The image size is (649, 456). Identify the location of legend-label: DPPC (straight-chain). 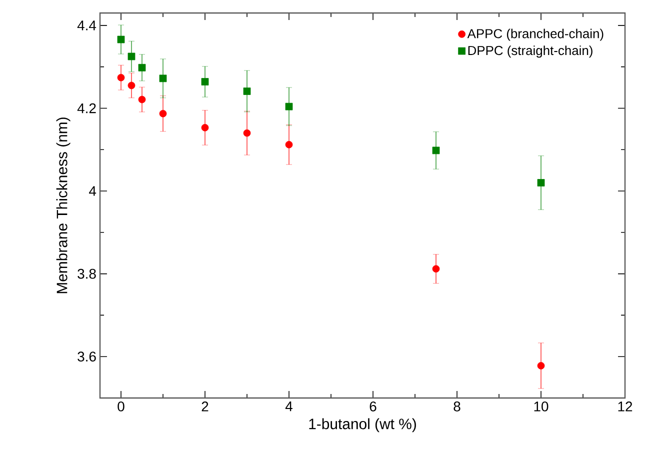
(530, 52).